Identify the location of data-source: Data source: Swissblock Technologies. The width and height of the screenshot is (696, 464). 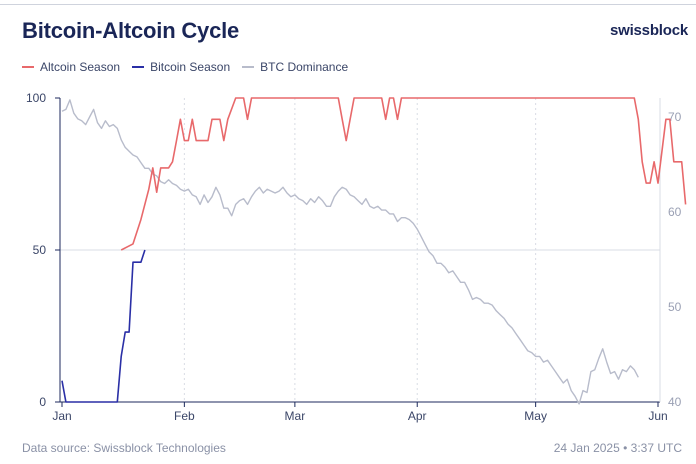
(124, 448).